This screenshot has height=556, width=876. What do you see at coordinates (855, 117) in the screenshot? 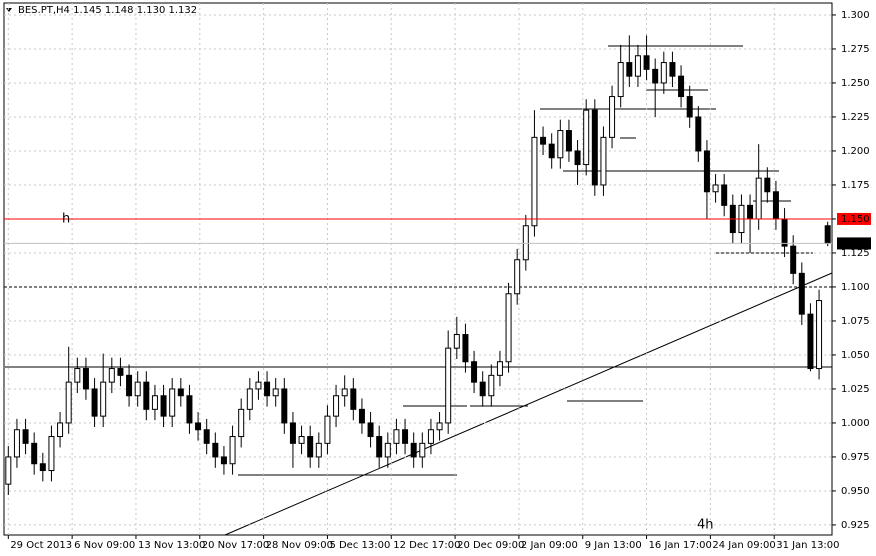
I see `y-tick-label: 1.225` at bounding box center [855, 117].